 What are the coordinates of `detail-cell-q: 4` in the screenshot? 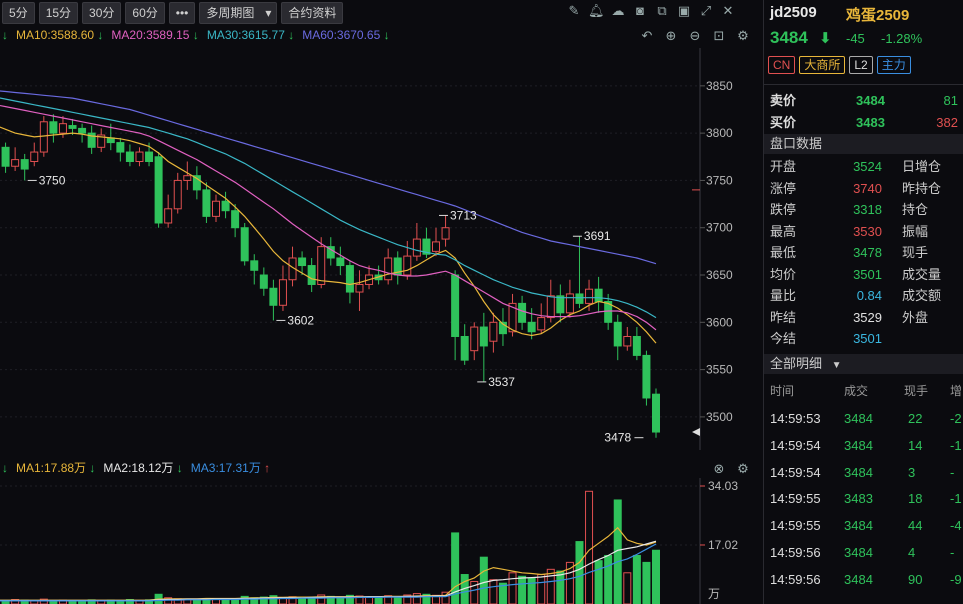 It's located at (912, 552).